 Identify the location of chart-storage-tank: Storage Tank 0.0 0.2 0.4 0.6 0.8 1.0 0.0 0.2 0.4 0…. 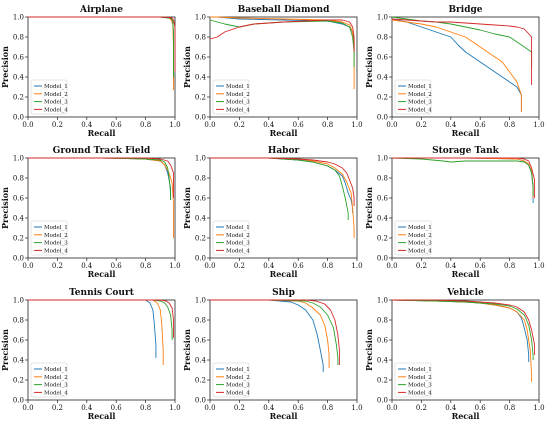
(454, 212).